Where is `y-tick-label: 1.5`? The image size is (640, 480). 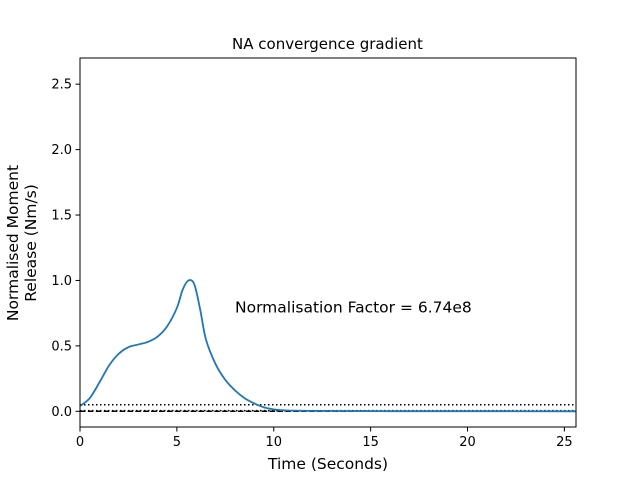
y-tick-label: 1.5 is located at coordinates (61, 216).